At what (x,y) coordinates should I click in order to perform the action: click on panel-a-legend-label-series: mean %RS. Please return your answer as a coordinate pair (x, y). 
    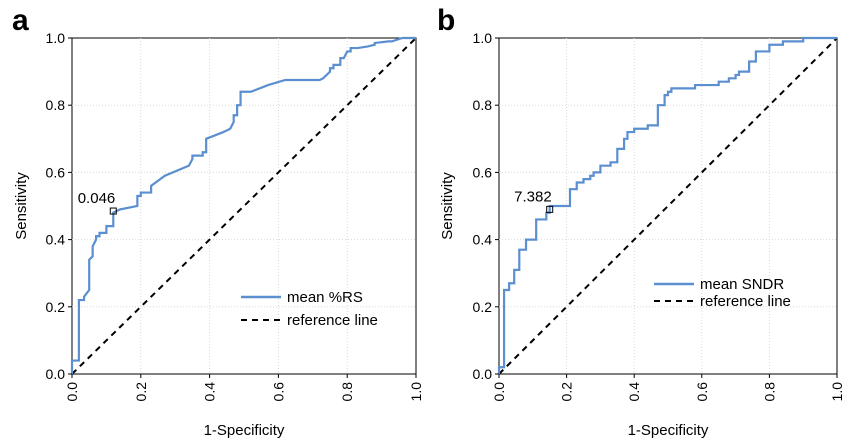
    Looking at the image, I should click on (325, 297).